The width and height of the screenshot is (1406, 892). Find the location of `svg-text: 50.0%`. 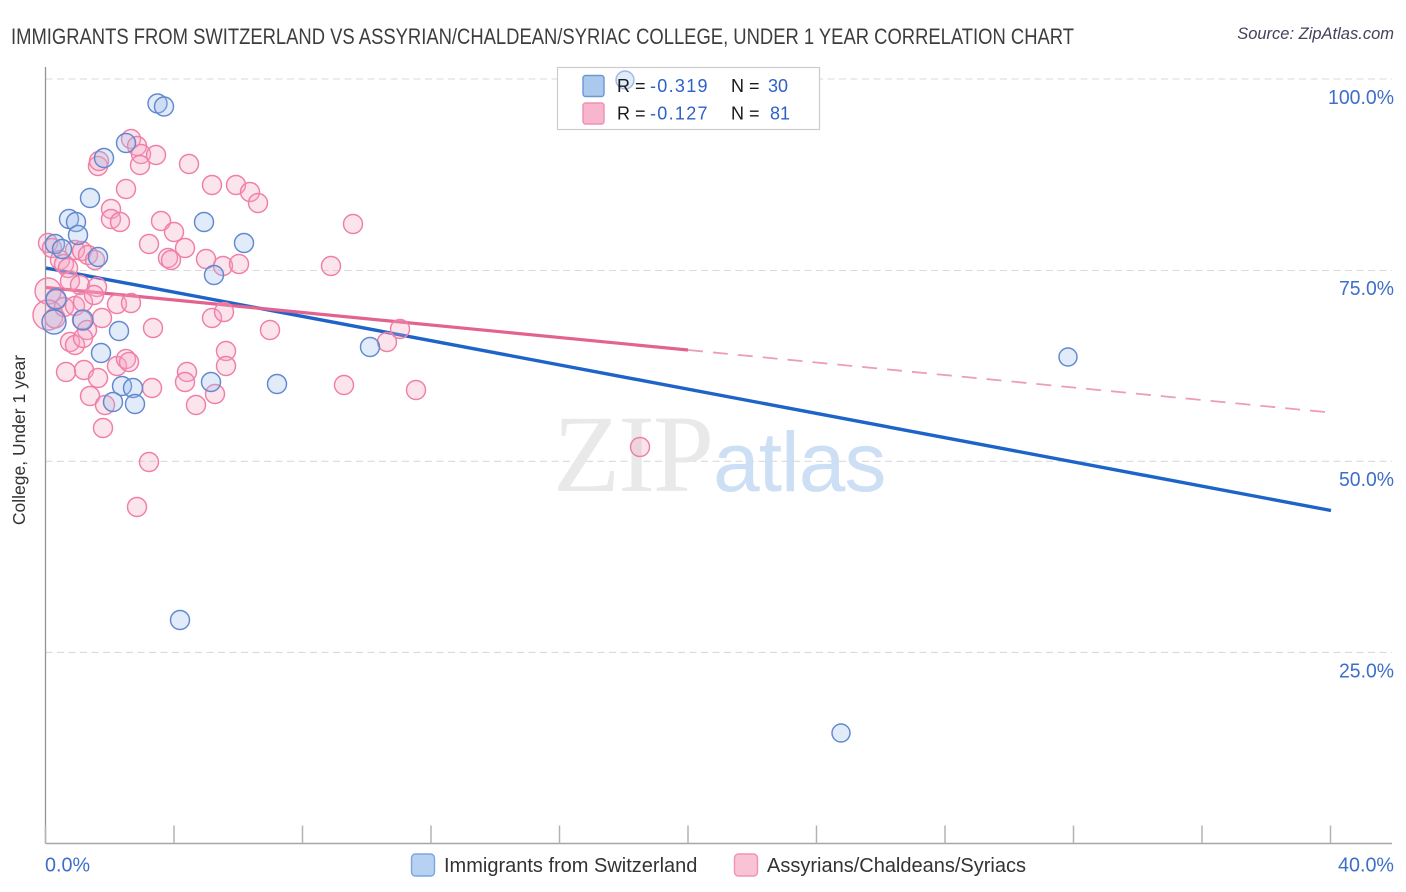

svg-text: 50.0% is located at coordinates (1366, 480).